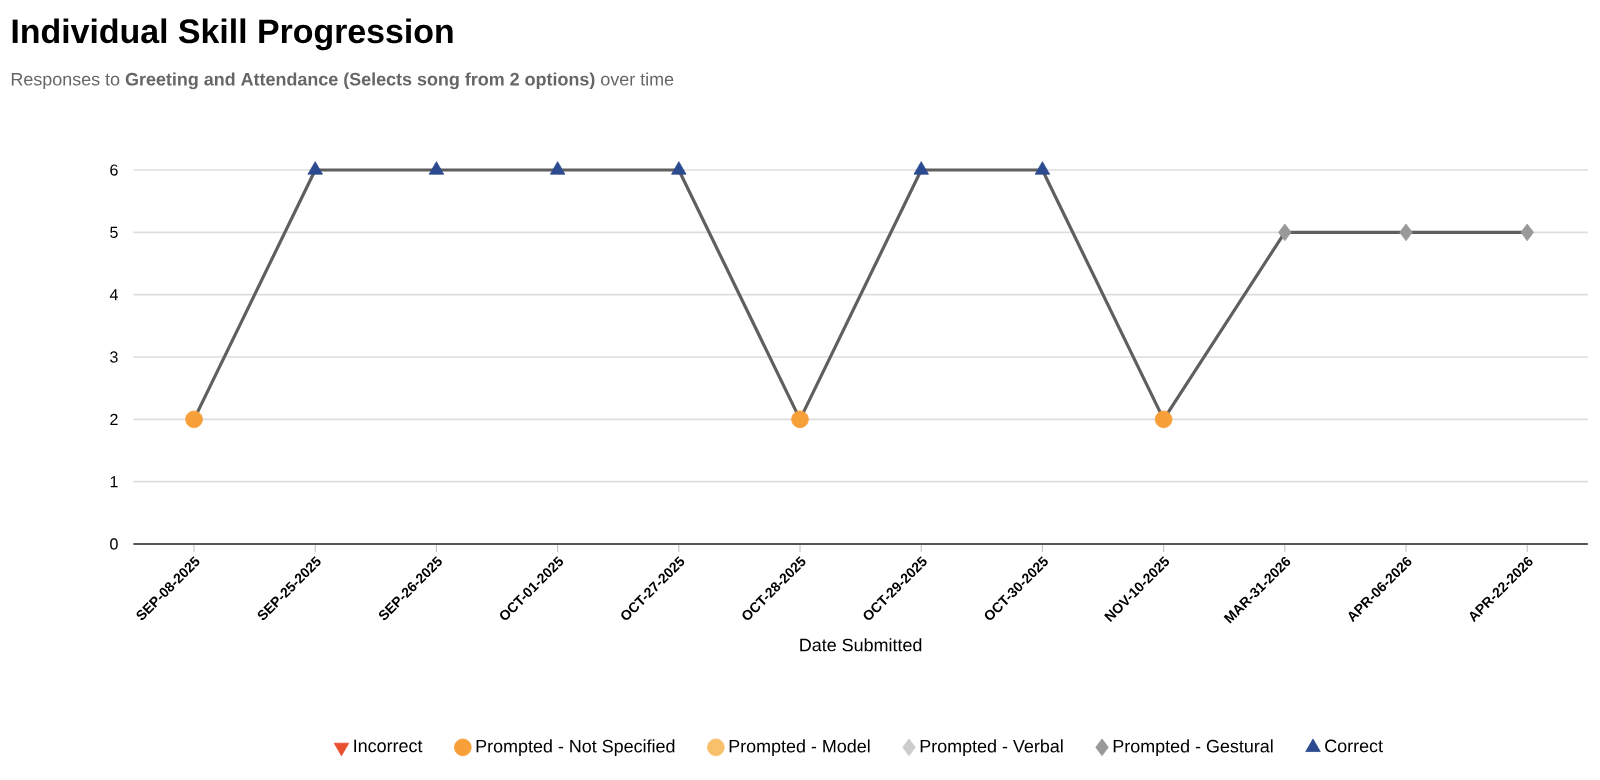  What do you see at coordinates (342, 81) in the screenshot?
I see `chart-subtitle: Responses to Greeting and Attendance (Selects song from 2 options) over time` at bounding box center [342, 81].